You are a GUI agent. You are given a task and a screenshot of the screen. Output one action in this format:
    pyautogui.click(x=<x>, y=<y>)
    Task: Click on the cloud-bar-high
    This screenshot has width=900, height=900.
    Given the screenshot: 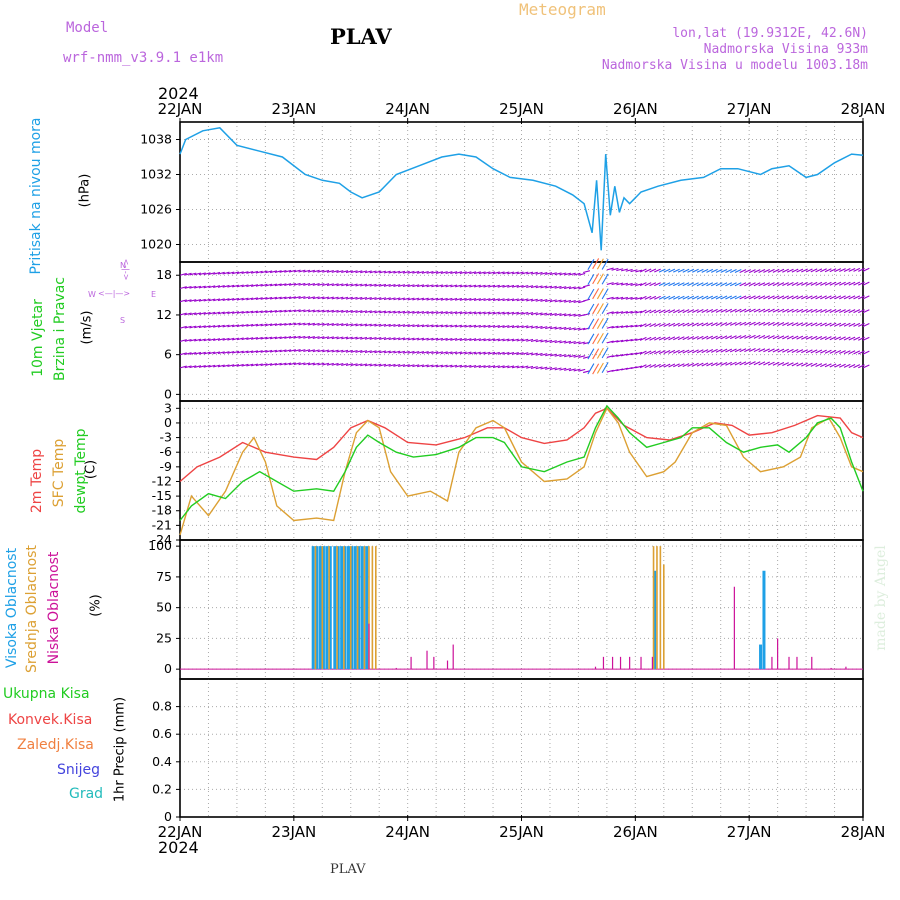 What is the action you would take?
    pyautogui.click(x=362, y=608)
    